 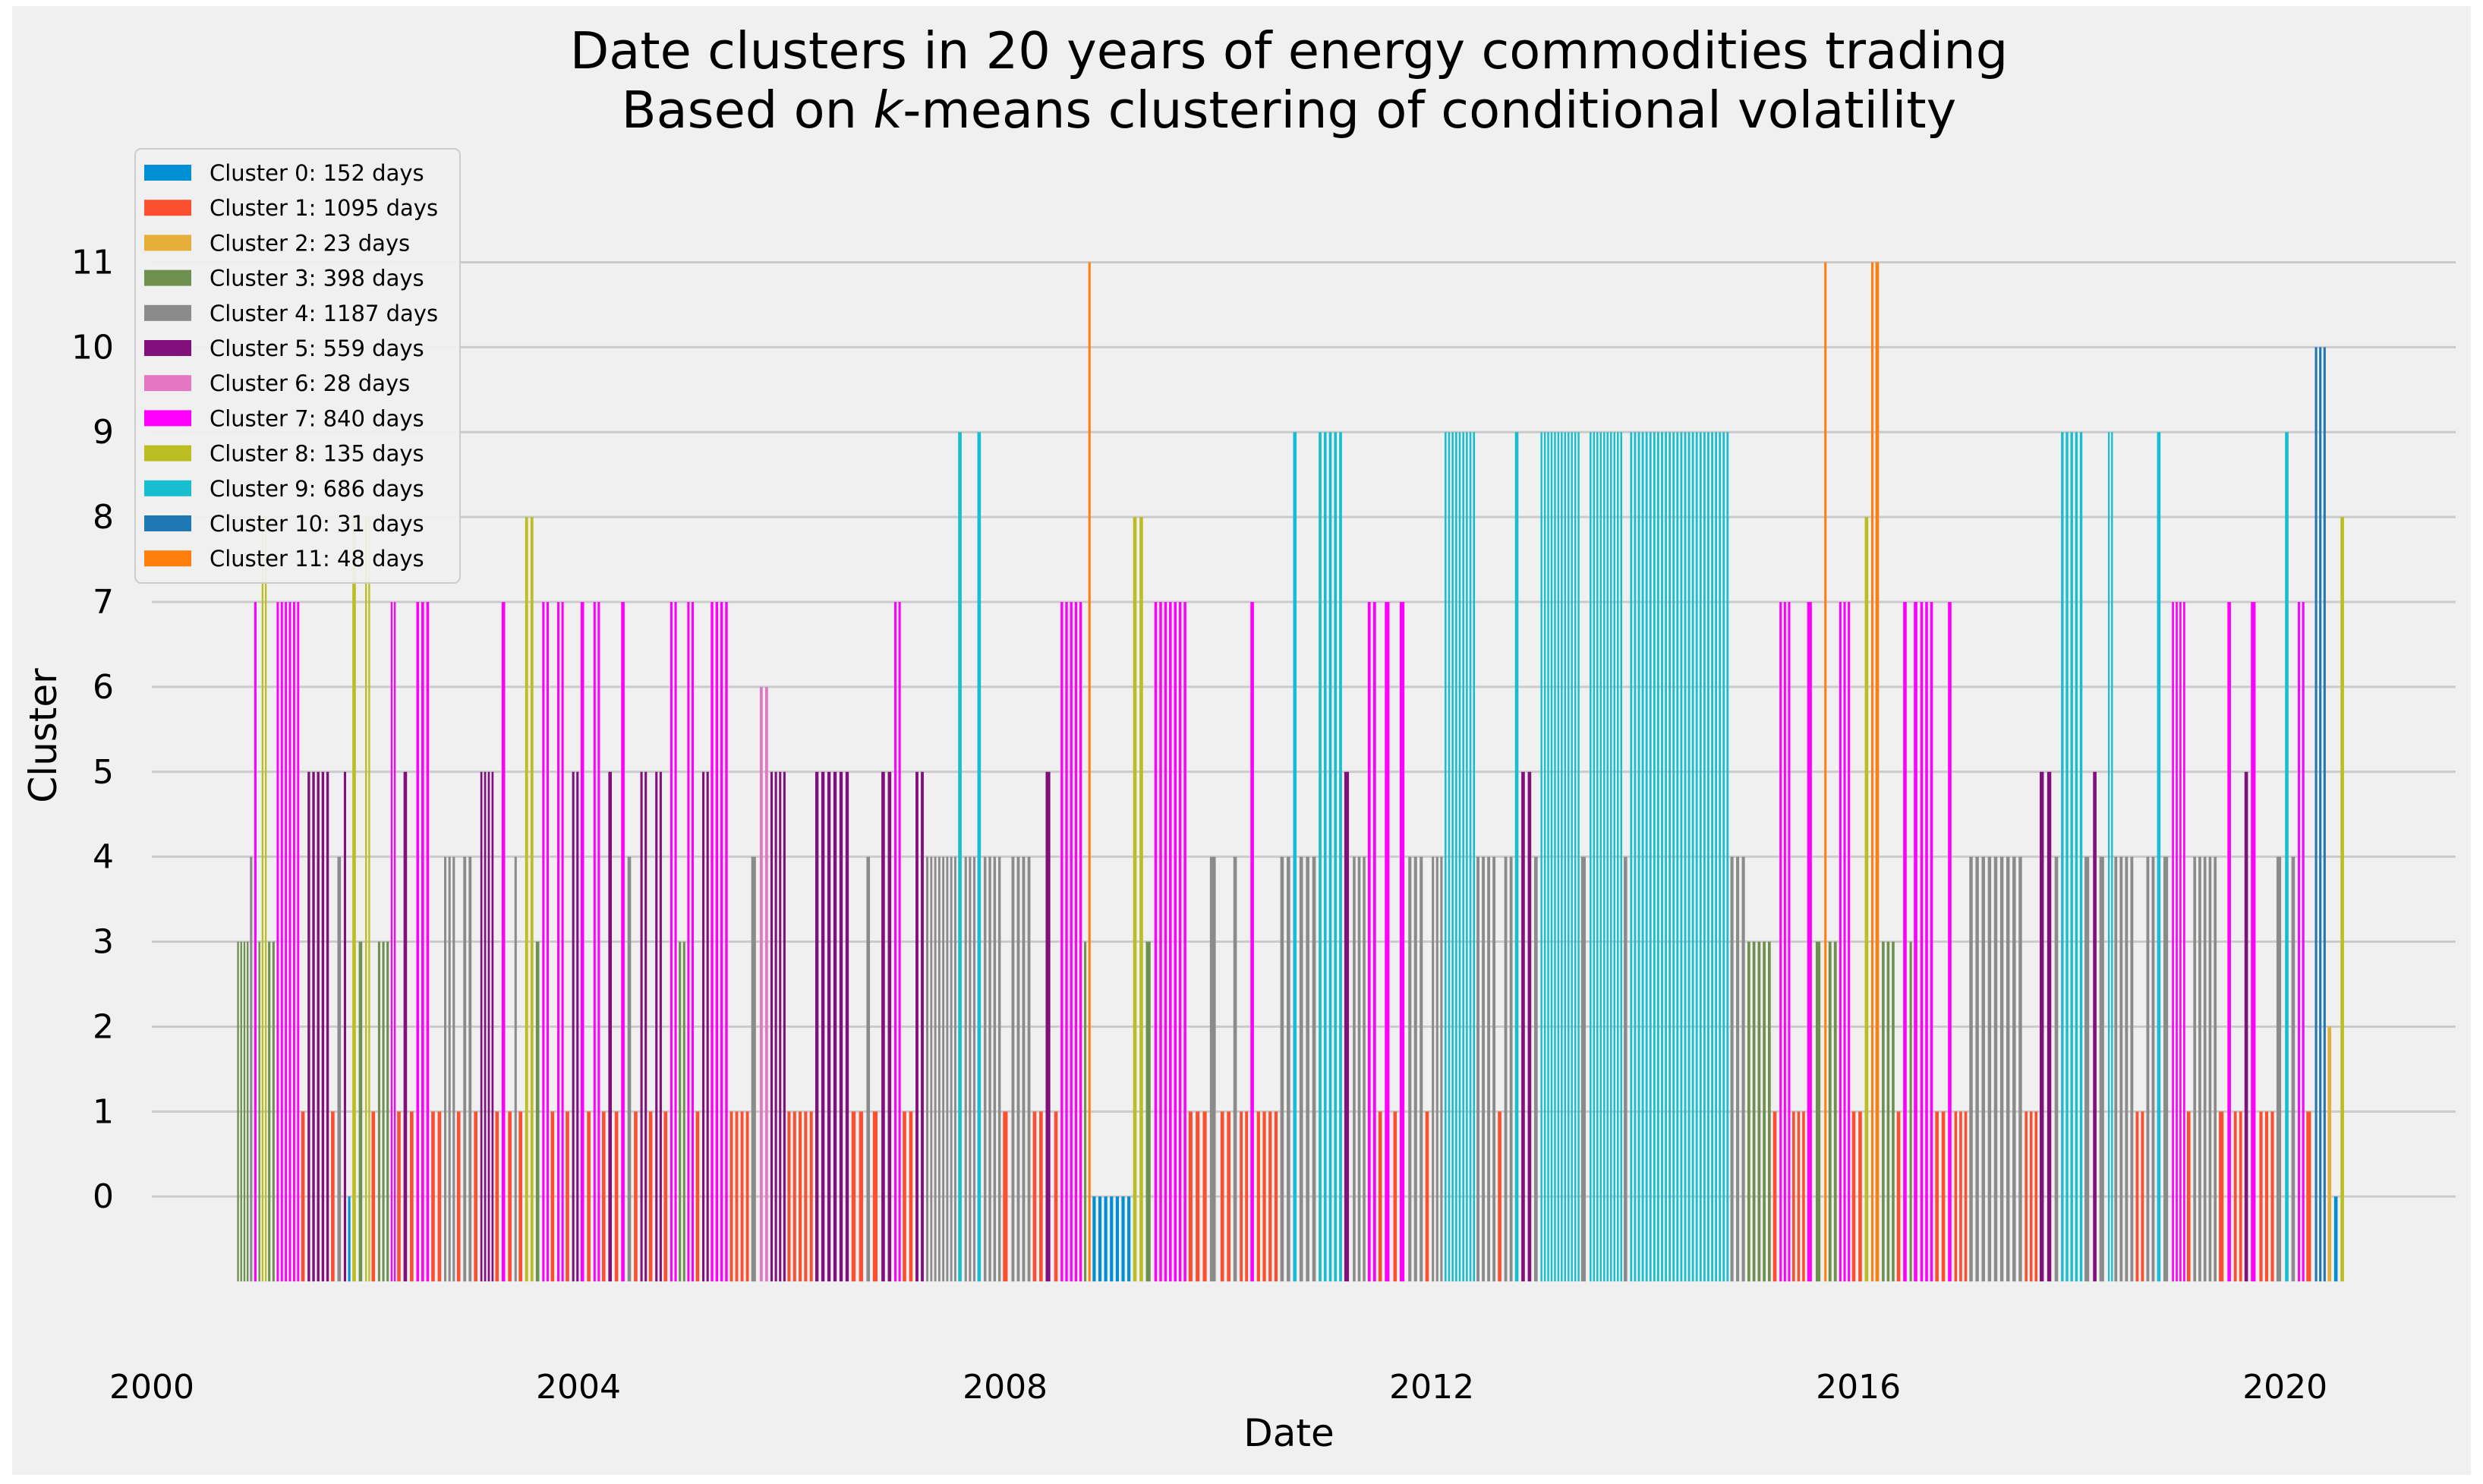 What do you see at coordinates (104, 602) in the screenshot?
I see `y-tick-label: 7` at bounding box center [104, 602].